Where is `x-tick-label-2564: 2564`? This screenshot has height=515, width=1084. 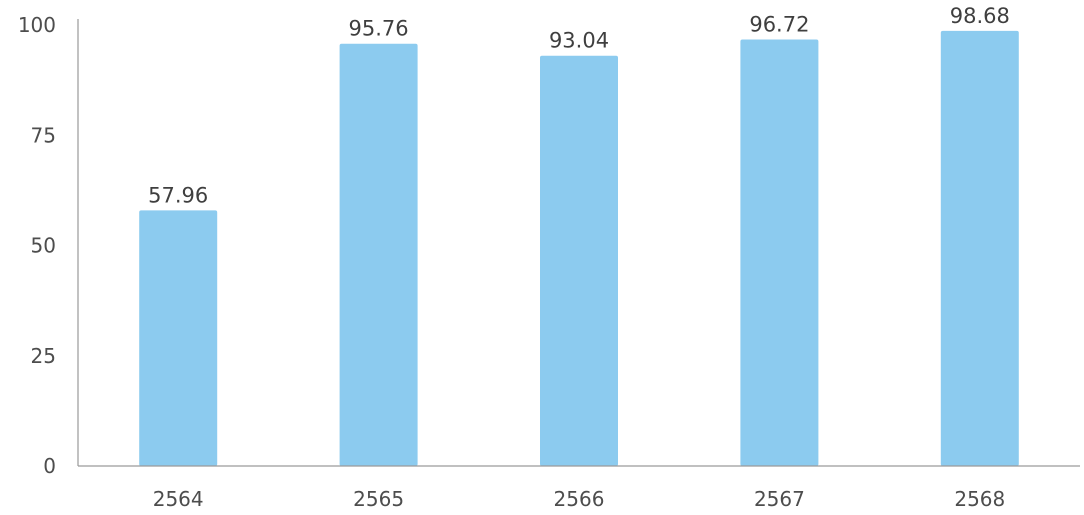
x-tick-label-2564: 2564 is located at coordinates (178, 499).